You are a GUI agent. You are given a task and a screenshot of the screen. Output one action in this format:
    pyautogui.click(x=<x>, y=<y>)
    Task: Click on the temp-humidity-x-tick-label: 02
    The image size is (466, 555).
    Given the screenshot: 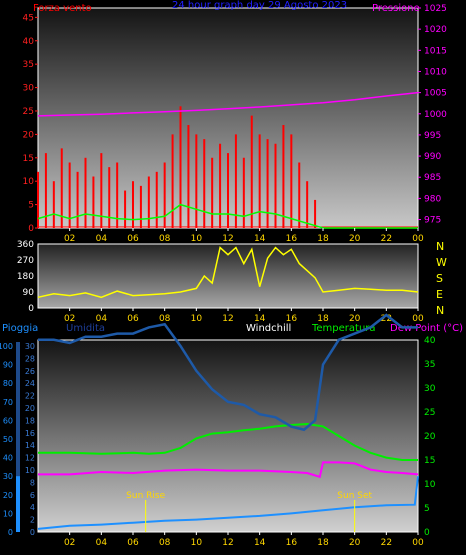 What is the action you would take?
    pyautogui.click(x=69, y=543)
    